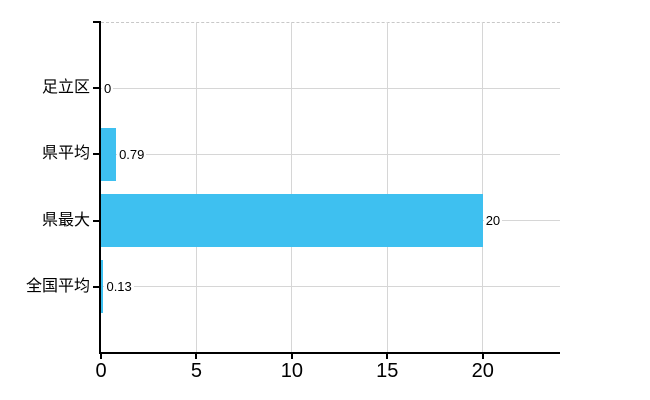 Image resolution: width=650 pixels, height=400 pixels. Describe the element at coordinates (57, 286) in the screenshot. I see `category-label: 全国平均` at that location.